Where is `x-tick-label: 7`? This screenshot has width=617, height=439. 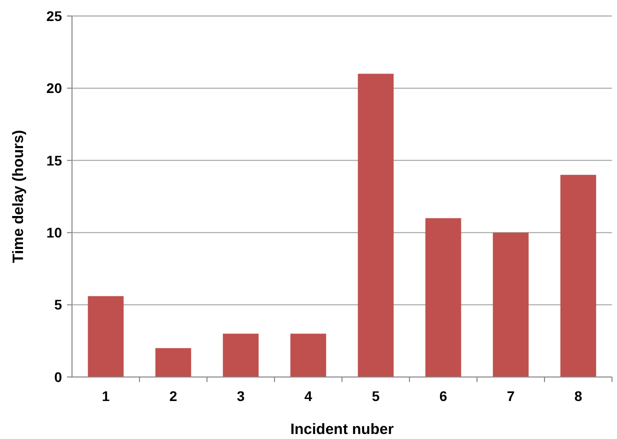 x-tick-label: 7 is located at coordinates (510, 396).